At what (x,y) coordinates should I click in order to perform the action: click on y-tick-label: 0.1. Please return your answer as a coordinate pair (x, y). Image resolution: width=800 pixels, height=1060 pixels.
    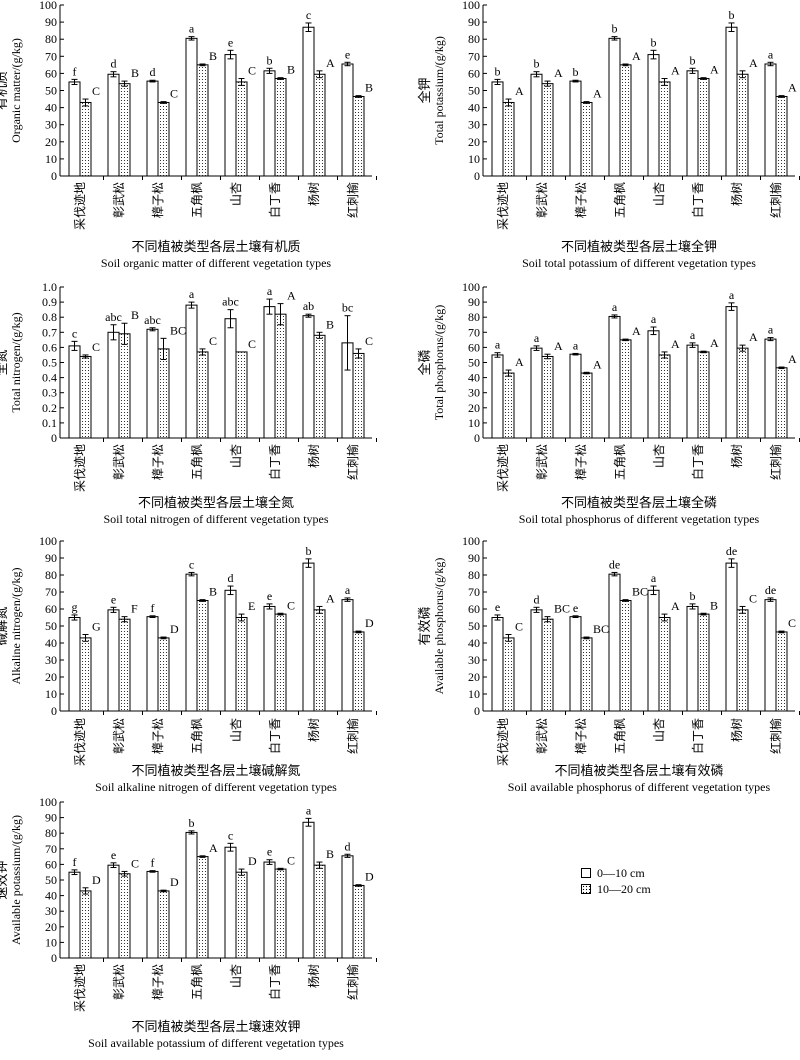
    Looking at the image, I should click on (49, 423).